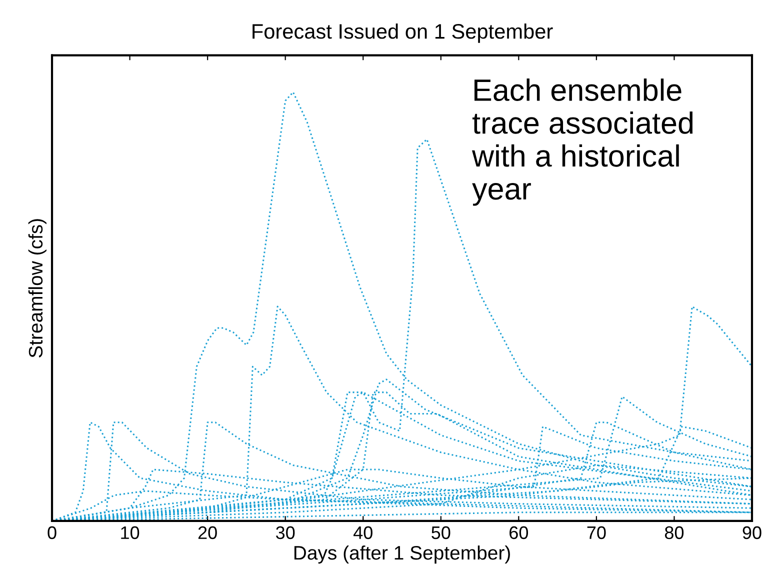 The height and width of the screenshot is (588, 765). What do you see at coordinates (596, 533) in the screenshot?
I see `x-tick-label: 70` at bounding box center [596, 533].